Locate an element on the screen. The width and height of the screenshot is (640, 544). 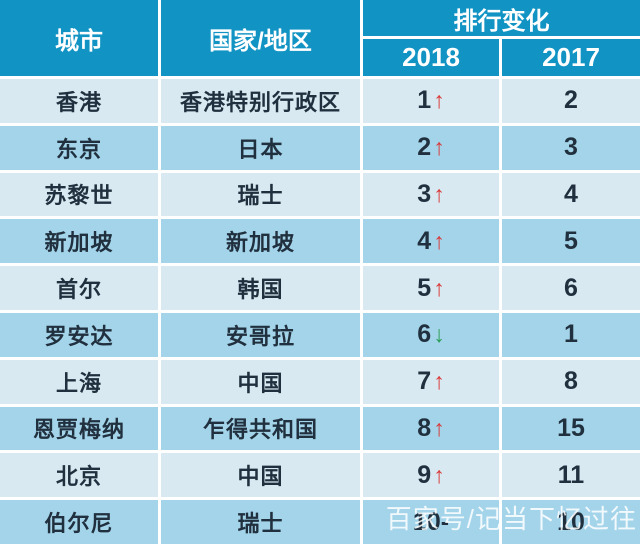
rank-2017-value: 10 is located at coordinates (571, 521).